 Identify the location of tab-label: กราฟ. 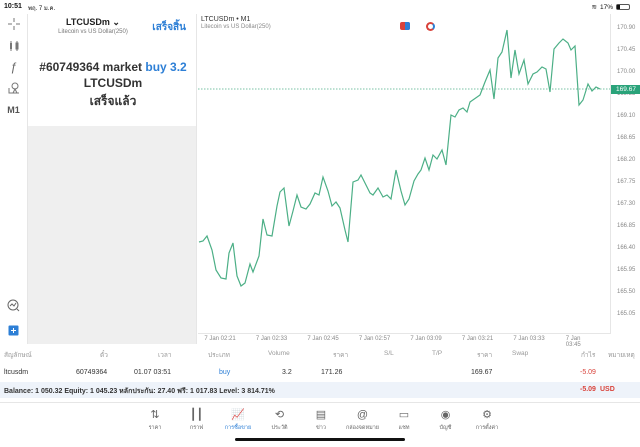
(196, 428).